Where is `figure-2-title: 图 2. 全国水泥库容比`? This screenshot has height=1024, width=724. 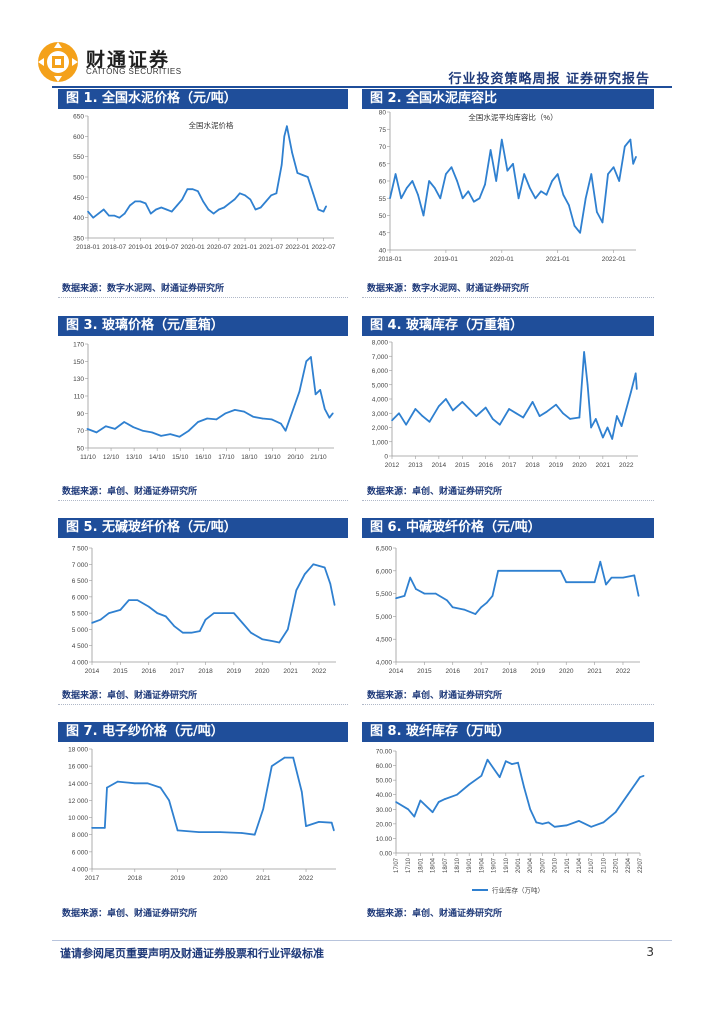
figure-2-title: 图 2. 全国水泥库容比 is located at coordinates (508, 99).